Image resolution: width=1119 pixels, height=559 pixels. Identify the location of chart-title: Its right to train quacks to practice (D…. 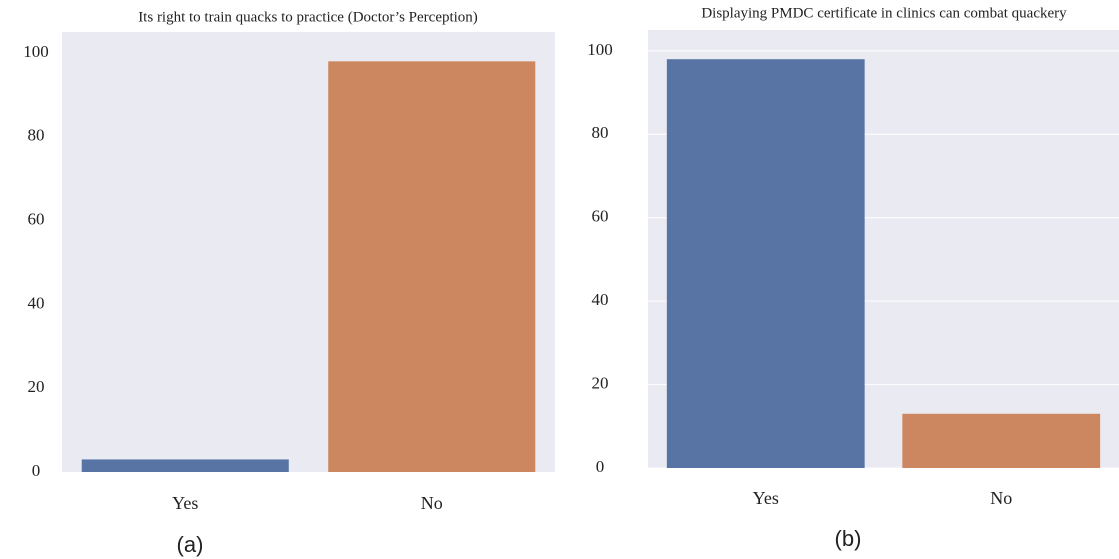
(308, 17).